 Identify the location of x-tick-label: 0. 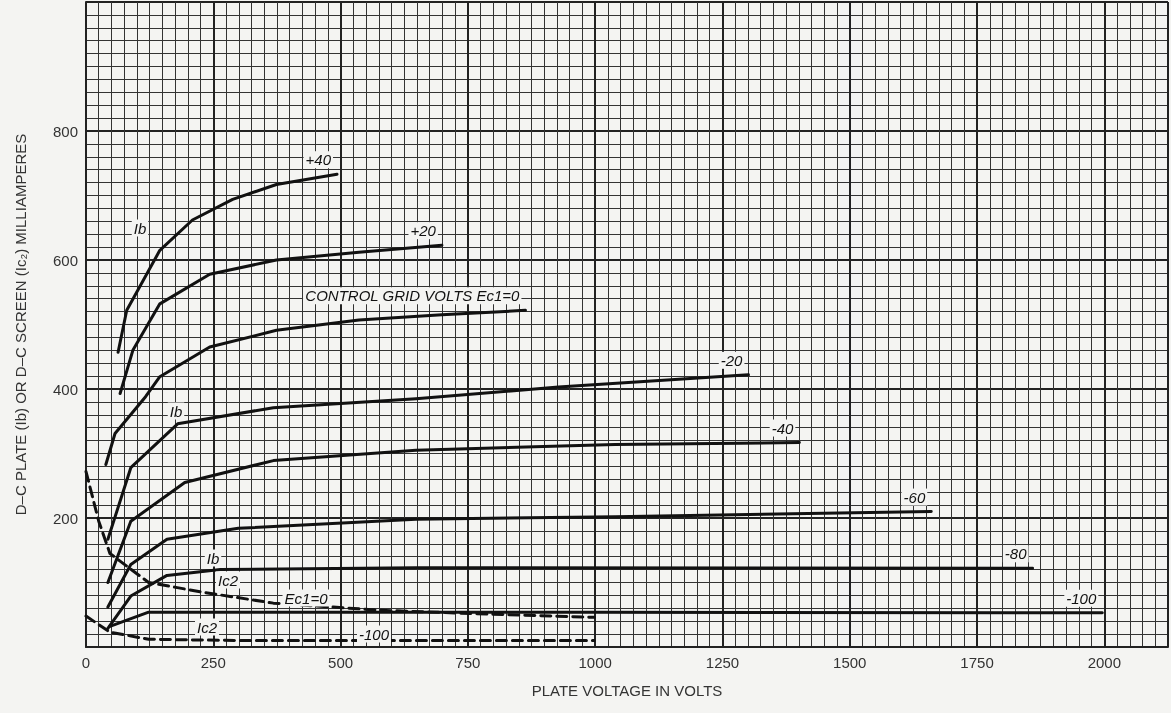
(86, 662).